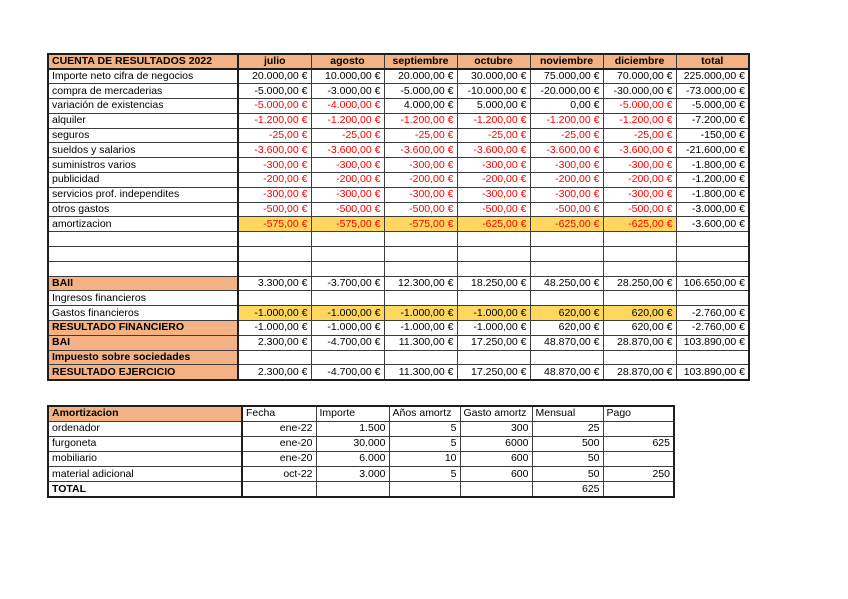 The image size is (848, 599). I want to click on income-row-label: sueldos y salarios, so click(143, 150).